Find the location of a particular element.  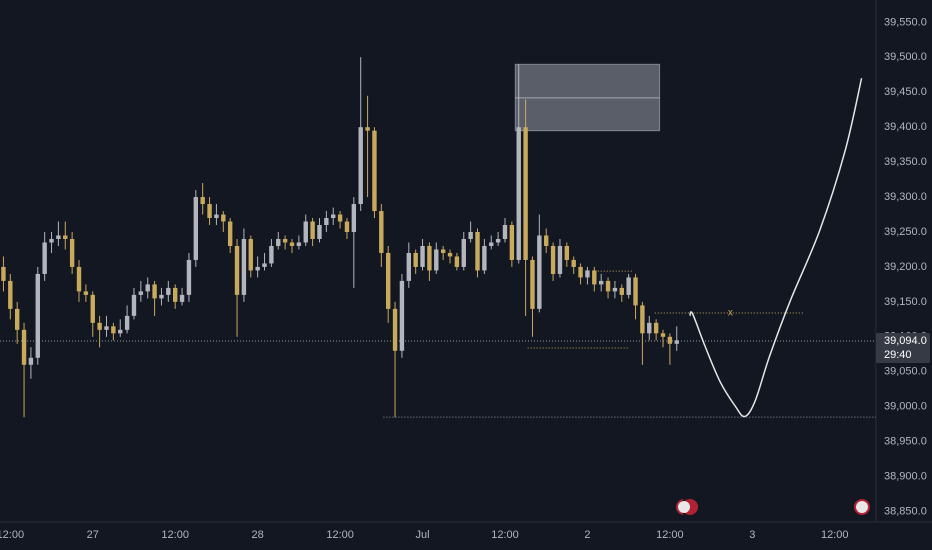

y-tick-label: 38,950.0 is located at coordinates (905, 442).